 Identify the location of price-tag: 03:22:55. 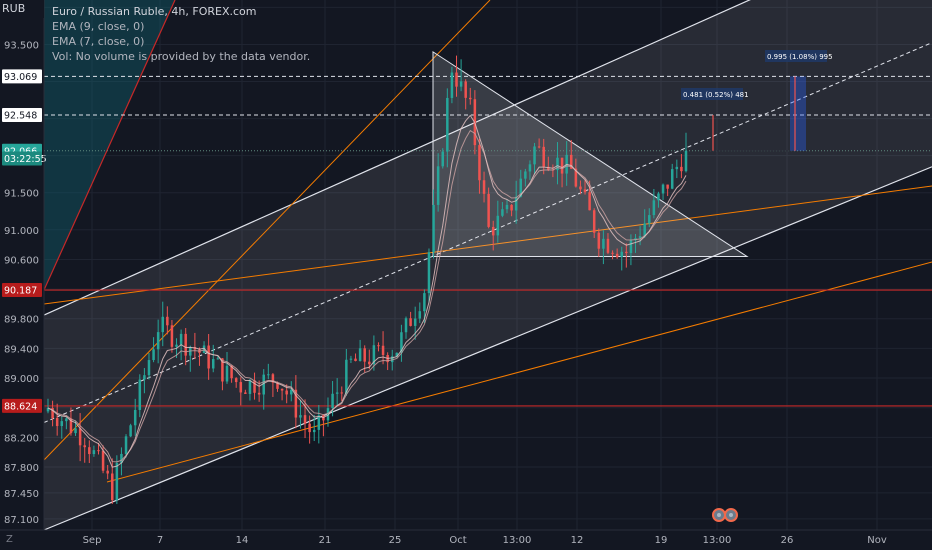
(24, 158).